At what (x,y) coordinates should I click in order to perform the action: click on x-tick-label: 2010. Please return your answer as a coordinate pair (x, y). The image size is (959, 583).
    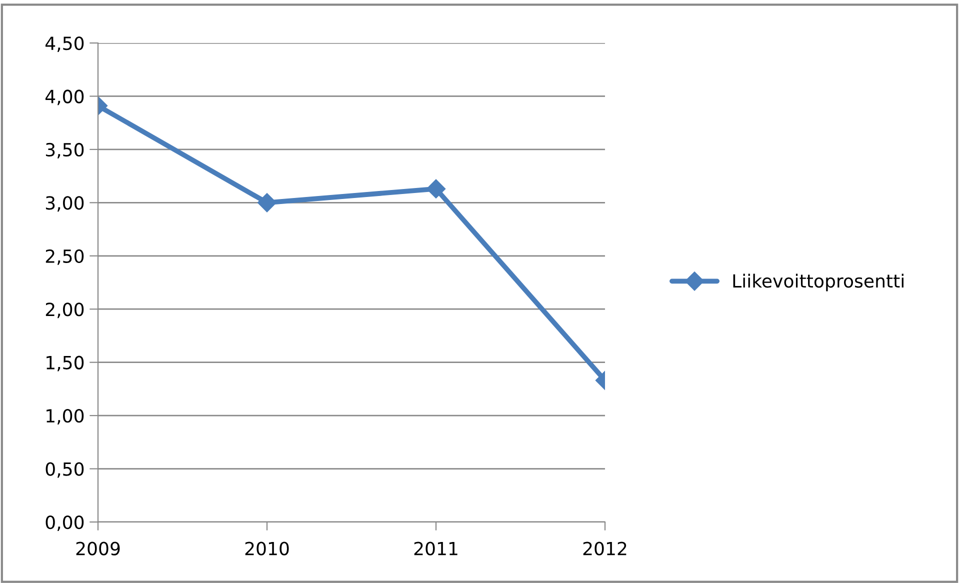
    Looking at the image, I should click on (267, 549).